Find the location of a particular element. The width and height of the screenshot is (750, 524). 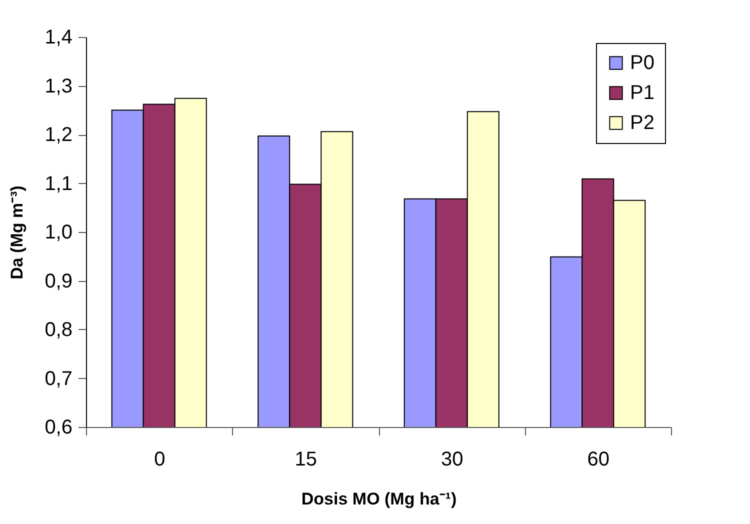

x-tick-label: 30 is located at coordinates (452, 459).